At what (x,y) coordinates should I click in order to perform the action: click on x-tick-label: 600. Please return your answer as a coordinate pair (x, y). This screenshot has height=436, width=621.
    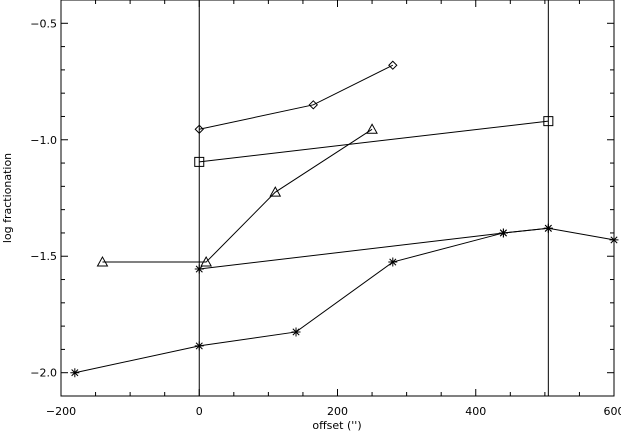
    Looking at the image, I should click on (612, 411).